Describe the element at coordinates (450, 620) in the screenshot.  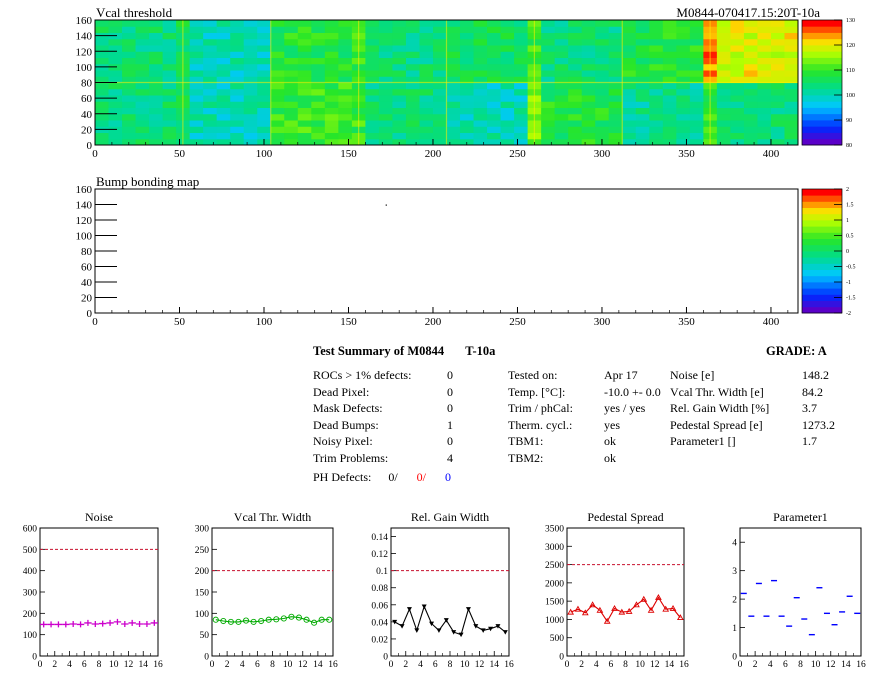
I see `series-line` at that location.